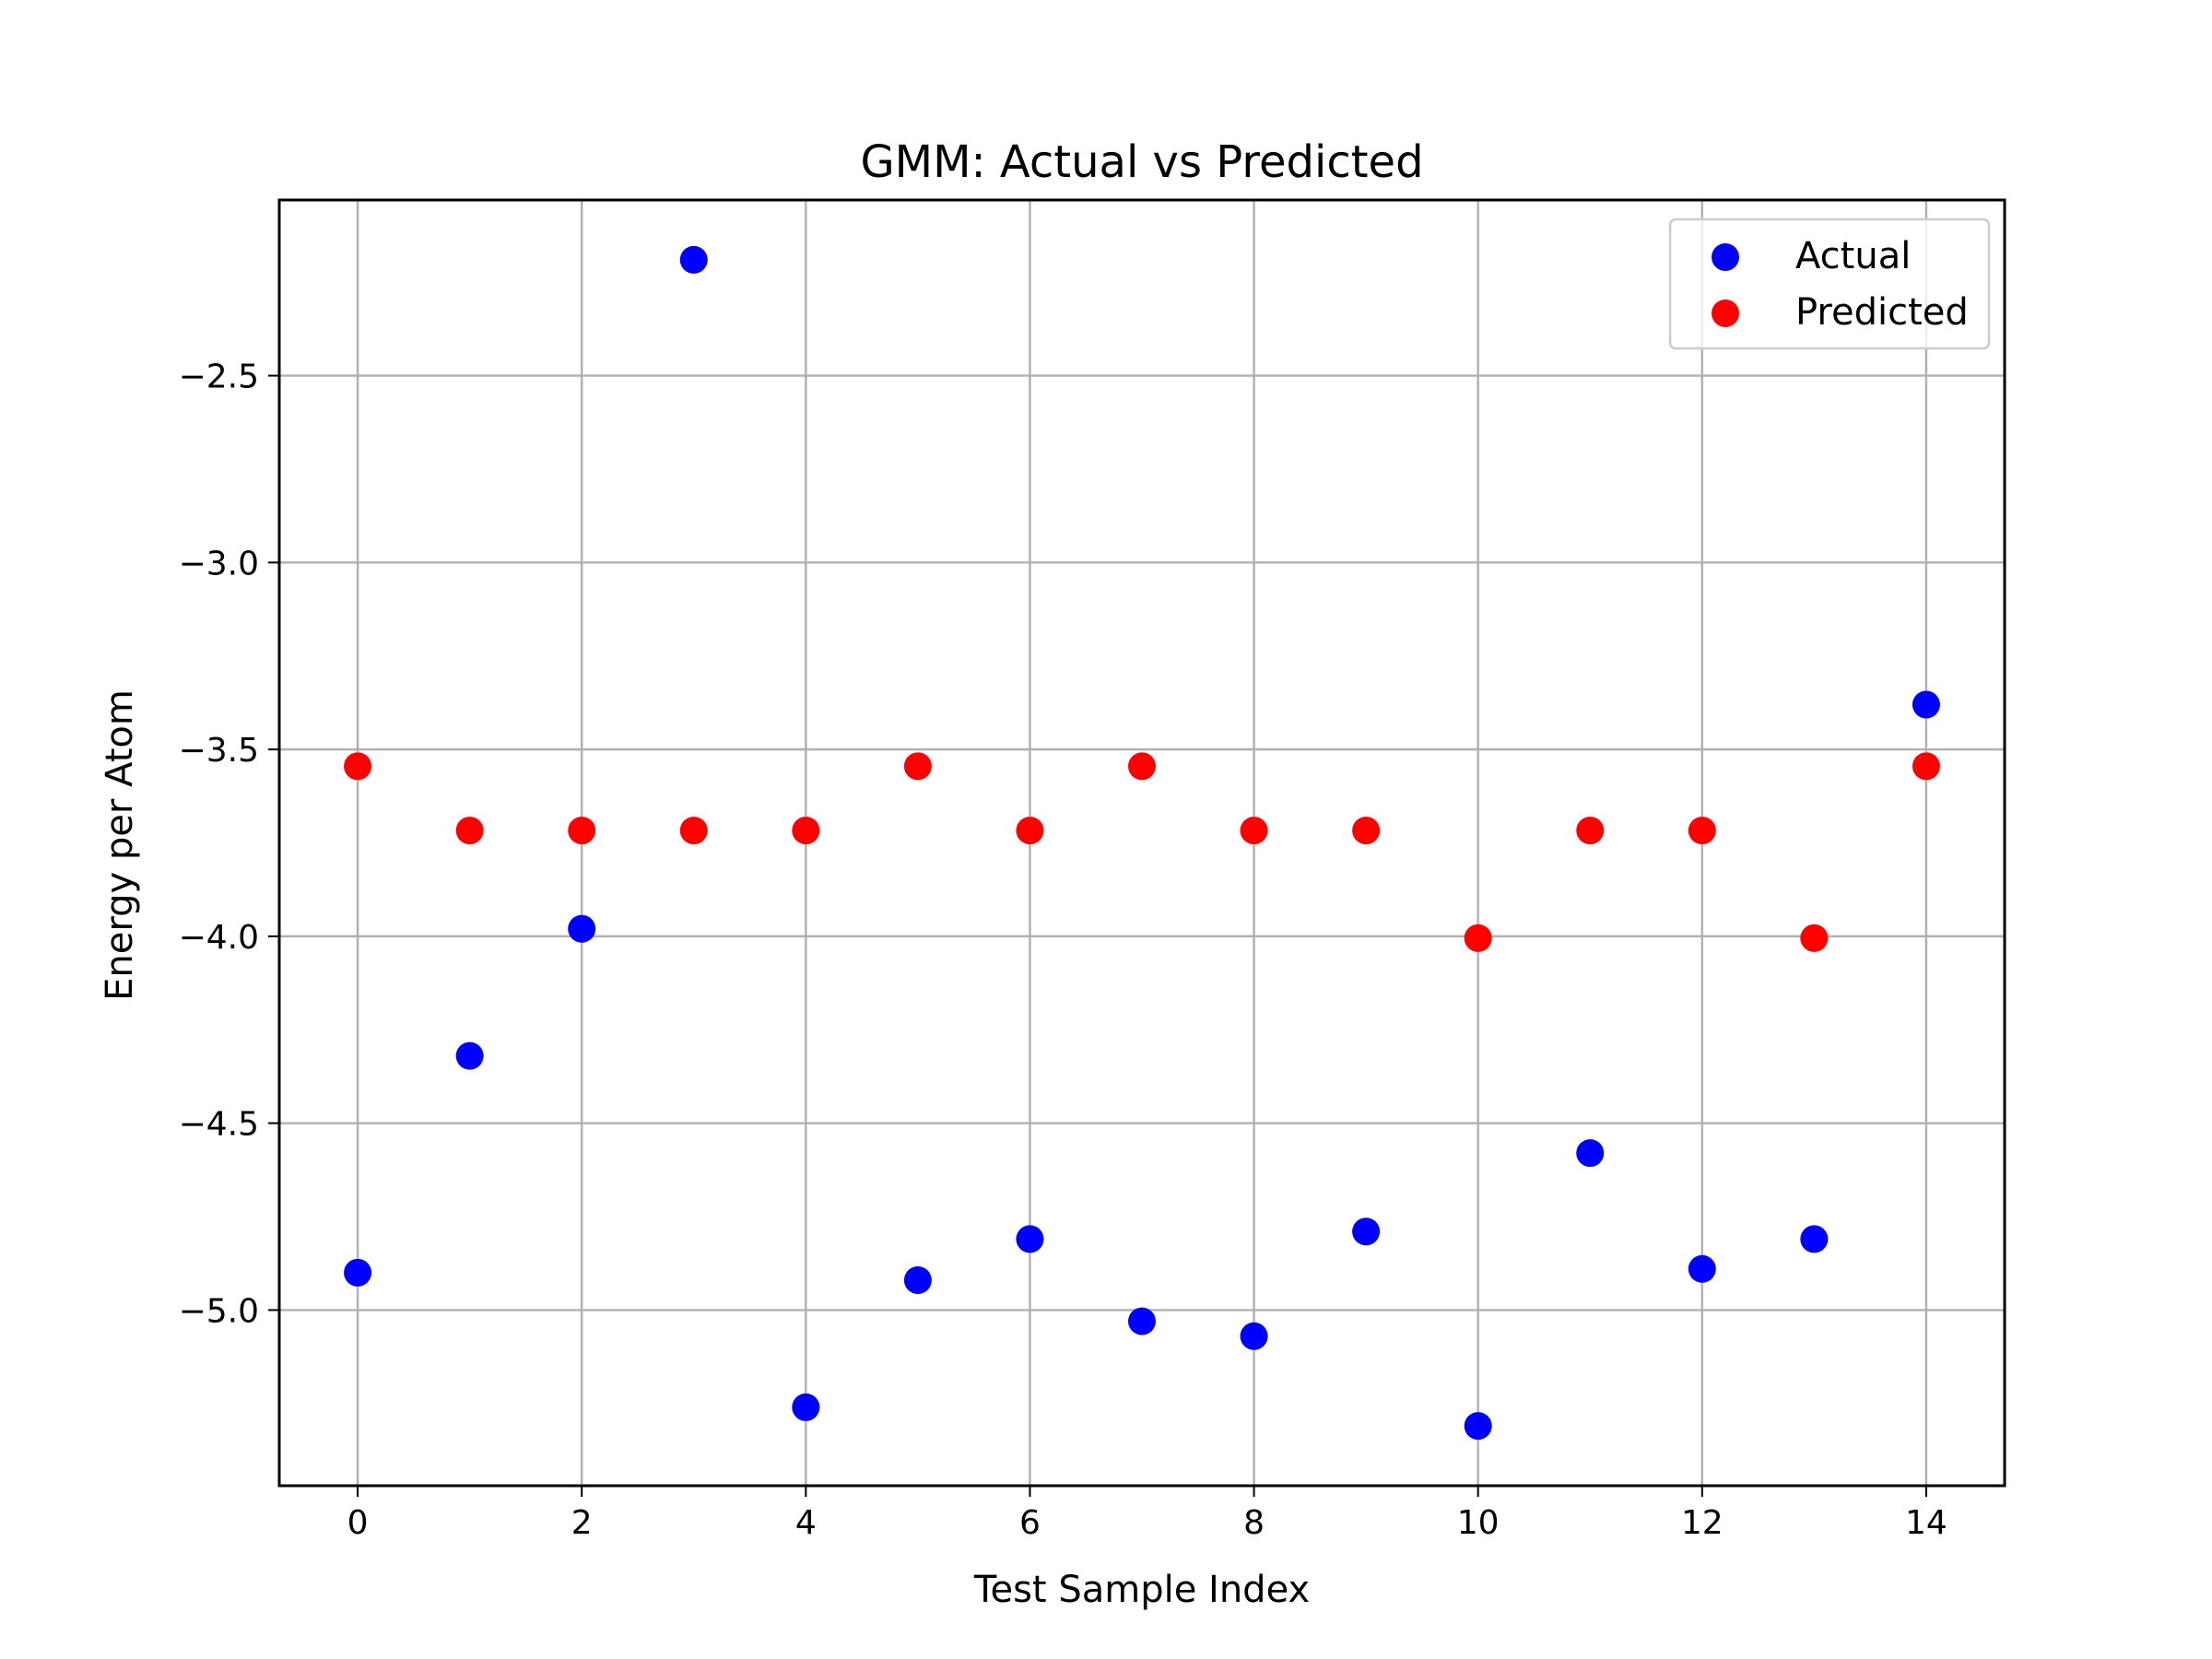 Image resolution: width=2212 pixels, height=1659 pixels. What do you see at coordinates (358, 1523) in the screenshot?
I see `x-tick-label: 0` at bounding box center [358, 1523].